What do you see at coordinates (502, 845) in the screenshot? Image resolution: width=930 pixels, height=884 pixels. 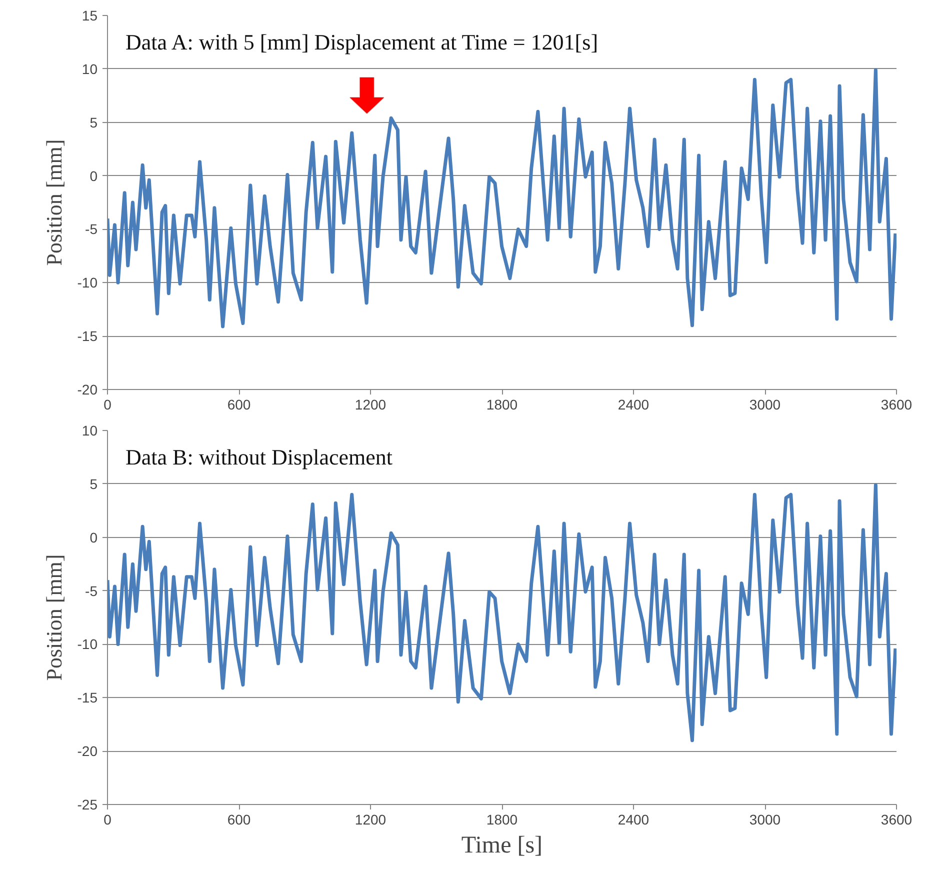 I see `x-axis-title: Time [s]` at bounding box center [502, 845].